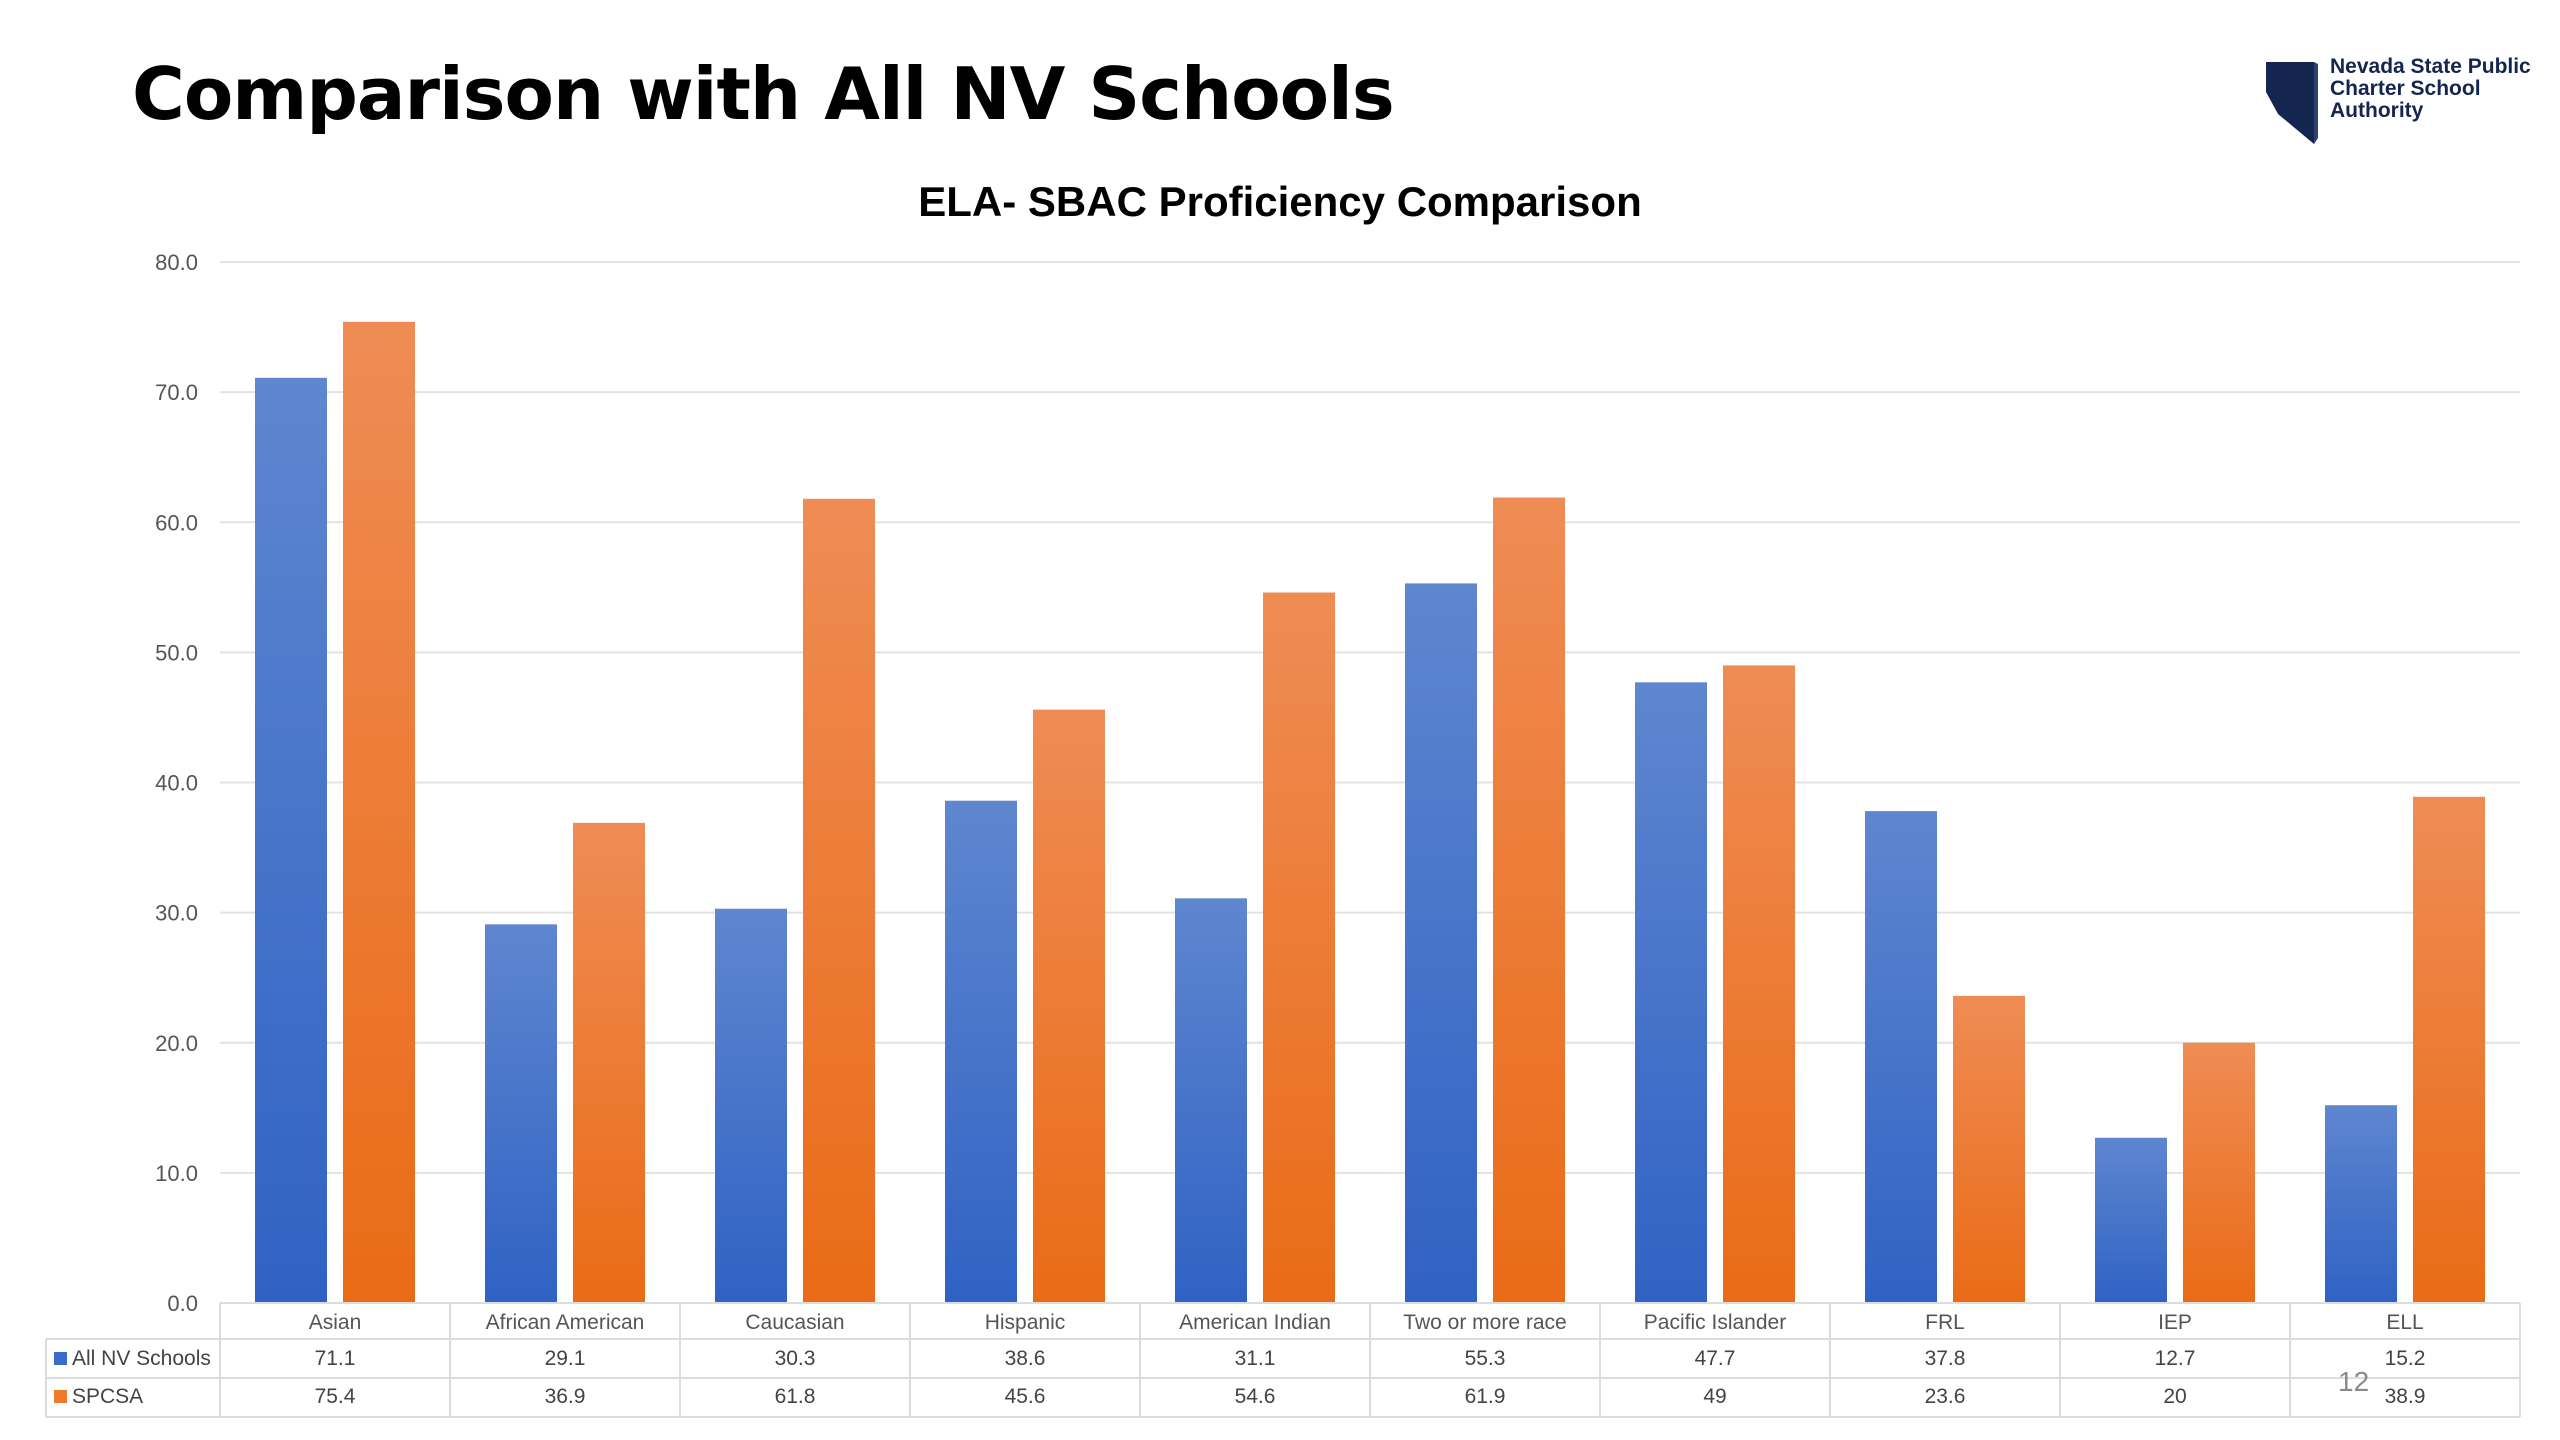  I want to click on x-category-label: Caucasian, so click(794, 1322).